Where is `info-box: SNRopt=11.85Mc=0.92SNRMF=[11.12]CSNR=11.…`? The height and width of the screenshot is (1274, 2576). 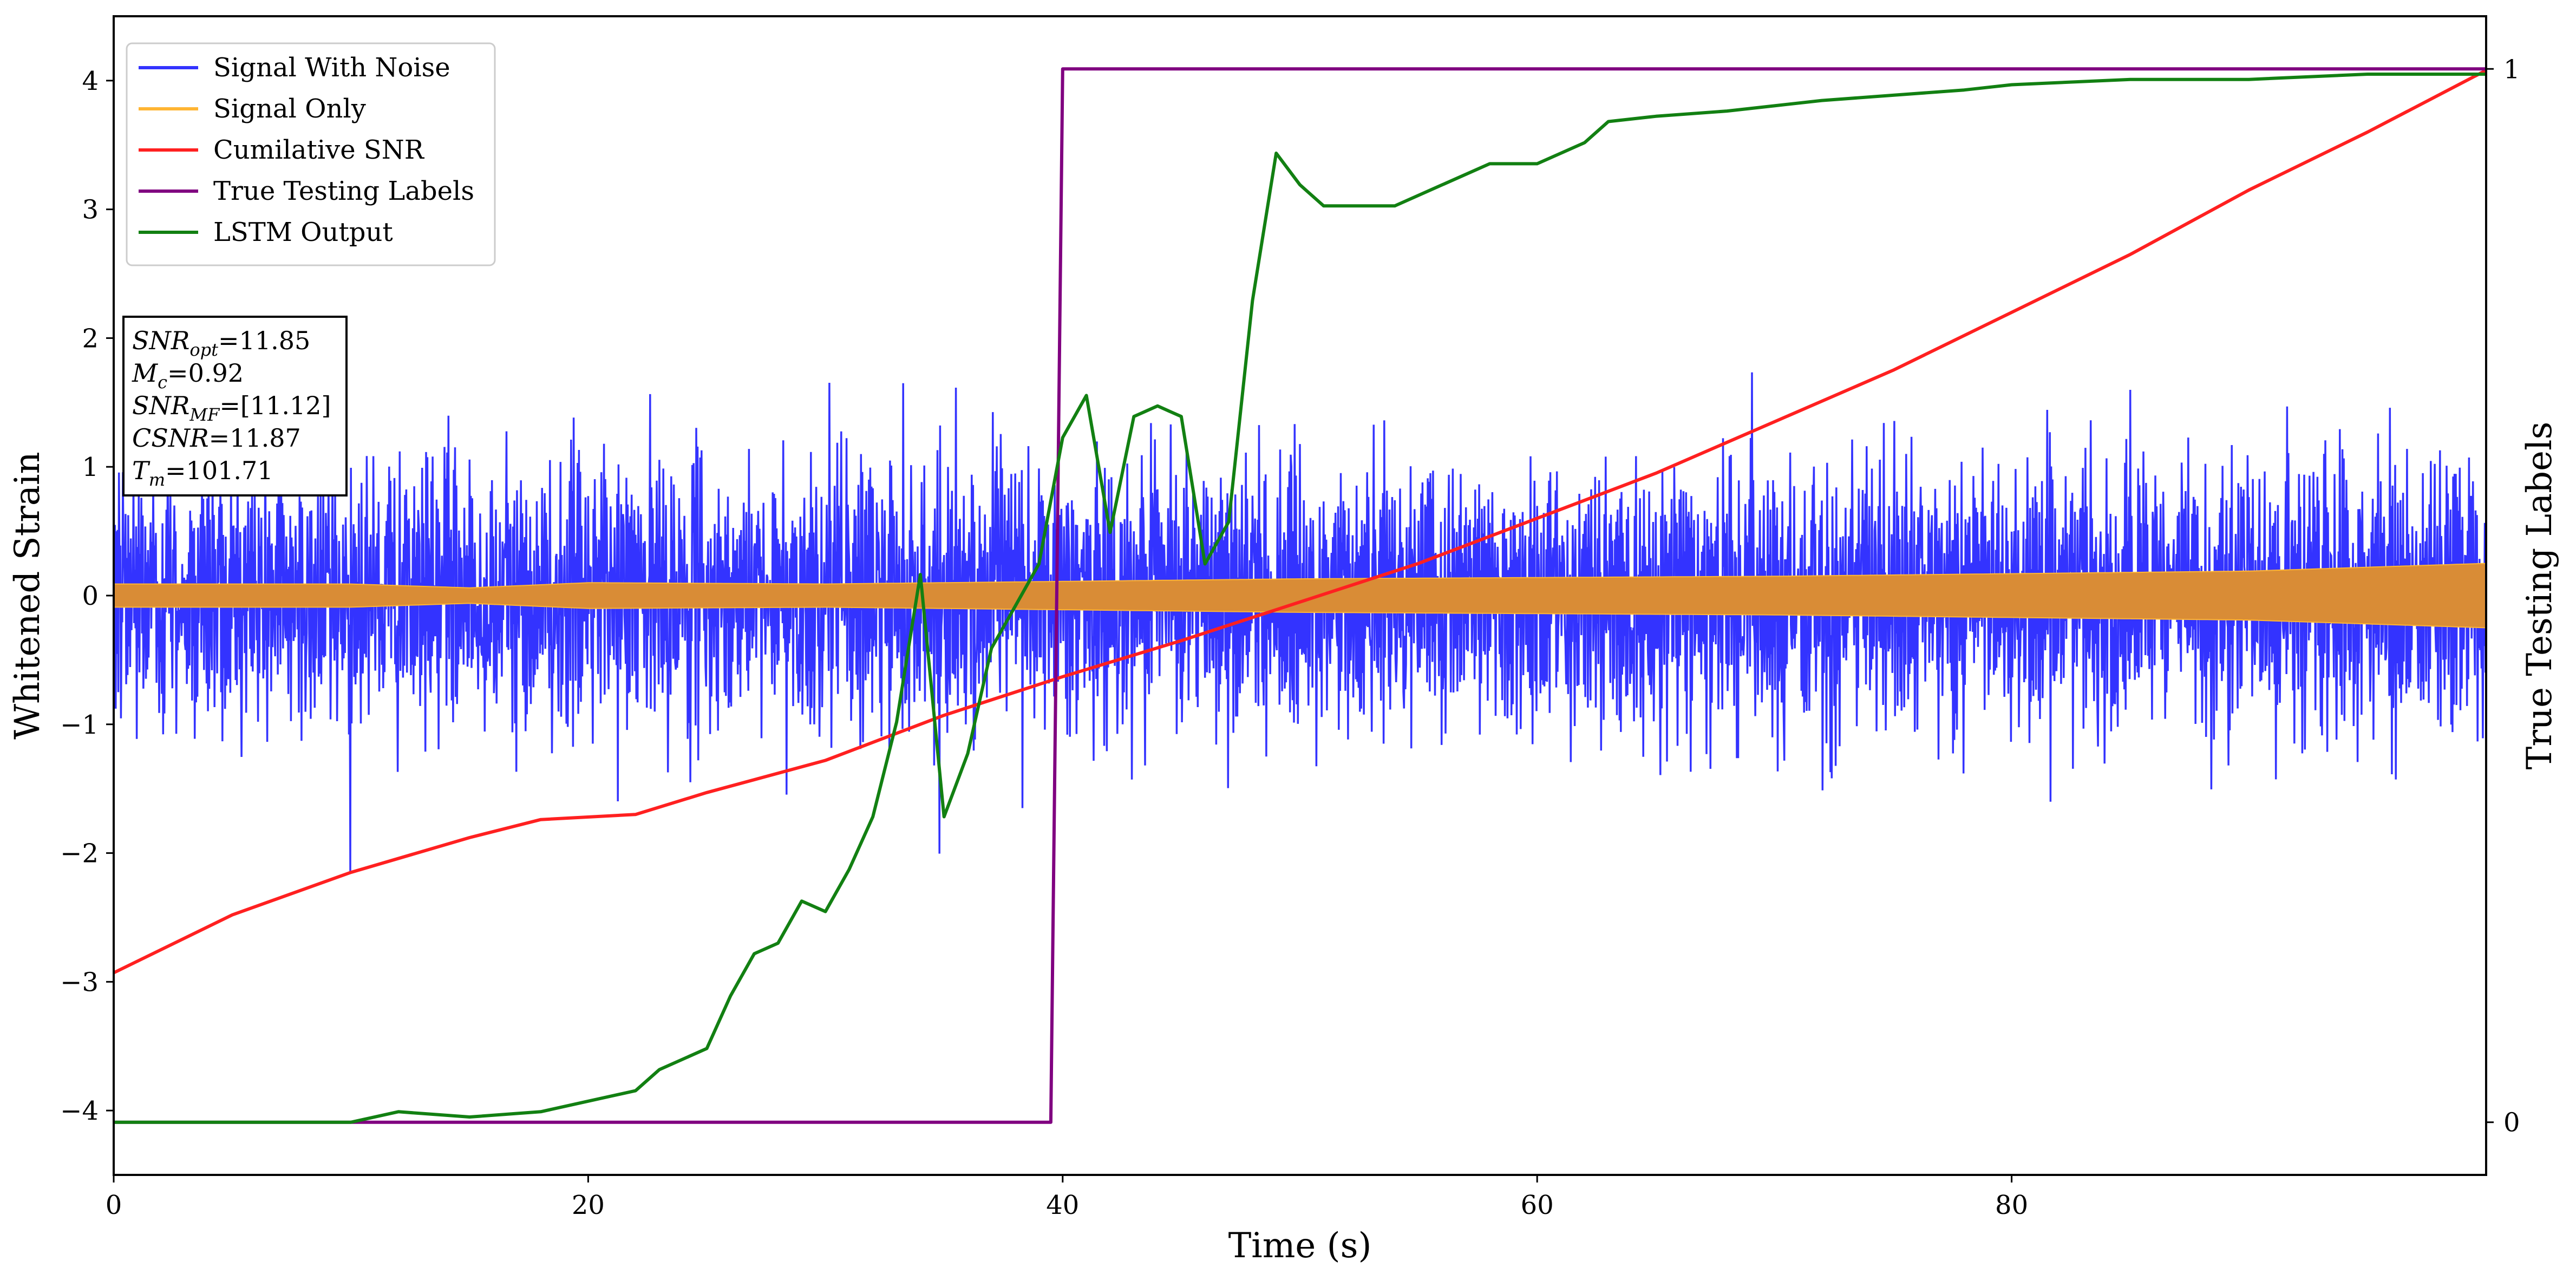
info-box: SNRopt=11.85Mc=0.92SNRMF=[11.12]CSNR=11.… is located at coordinates (235, 406).